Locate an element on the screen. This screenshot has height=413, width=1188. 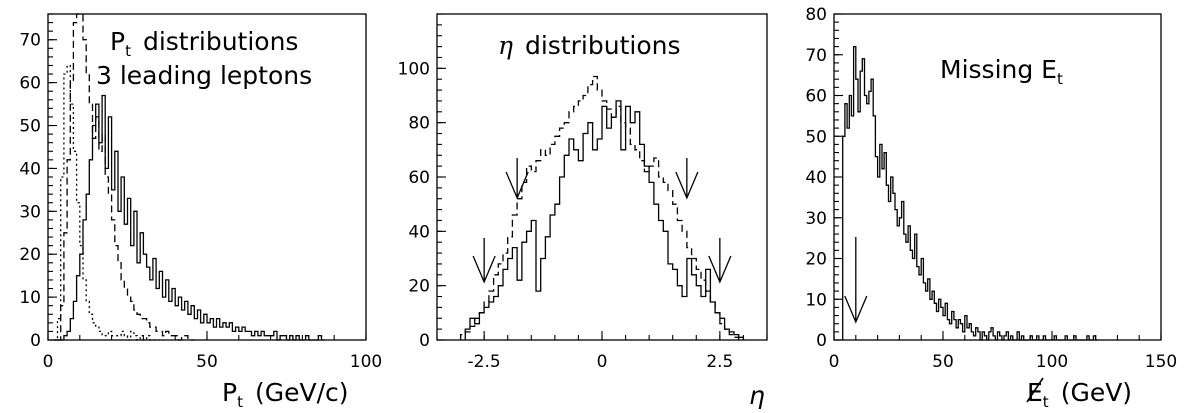
met-y-tick-label: 30 is located at coordinates (816, 219).